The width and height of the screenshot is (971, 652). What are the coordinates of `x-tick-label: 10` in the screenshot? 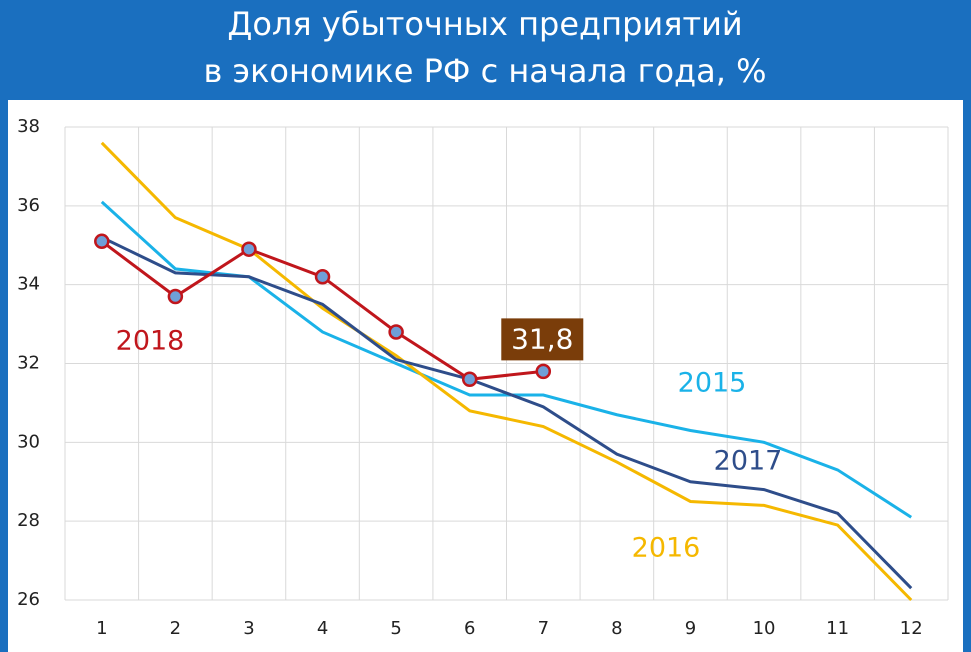 It's located at (764, 628).